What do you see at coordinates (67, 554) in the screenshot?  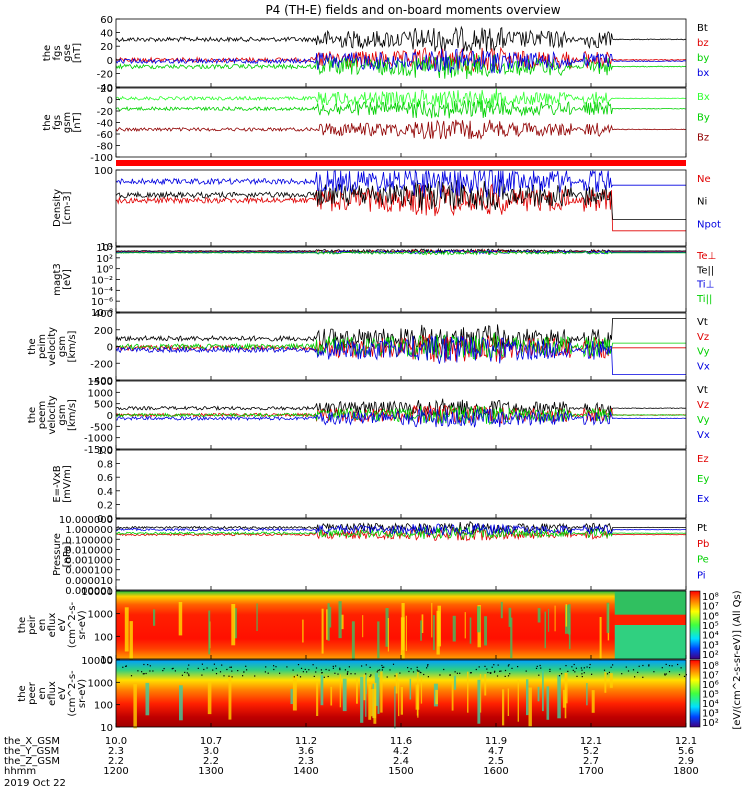 I see `ylabel-line: [nPa]` at bounding box center [67, 554].